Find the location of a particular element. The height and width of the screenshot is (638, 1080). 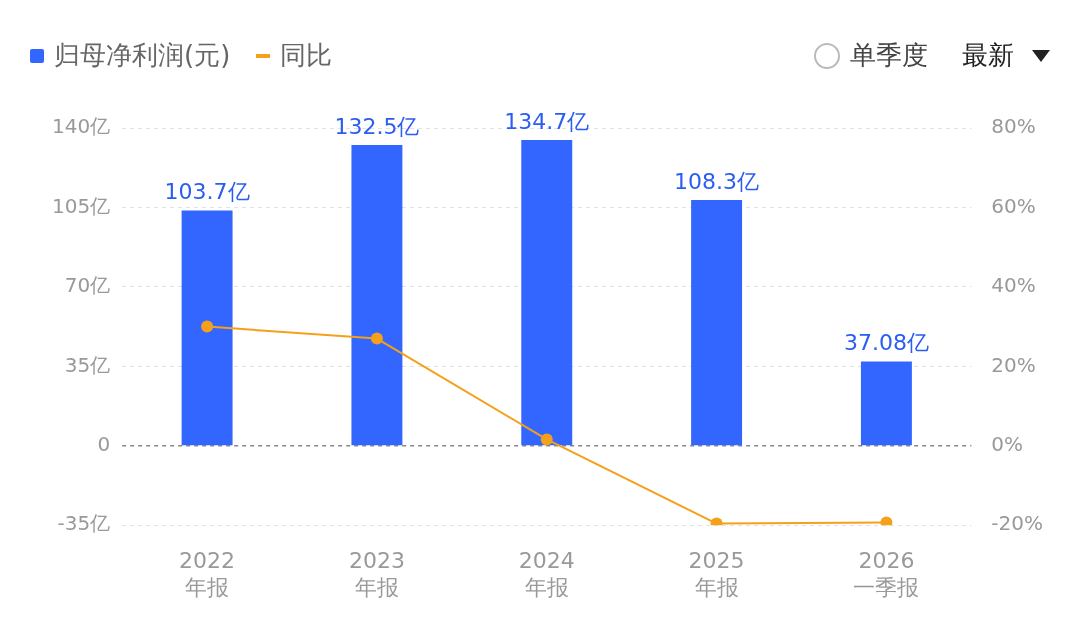

y-tick-label: 105亿 is located at coordinates (81, 205).